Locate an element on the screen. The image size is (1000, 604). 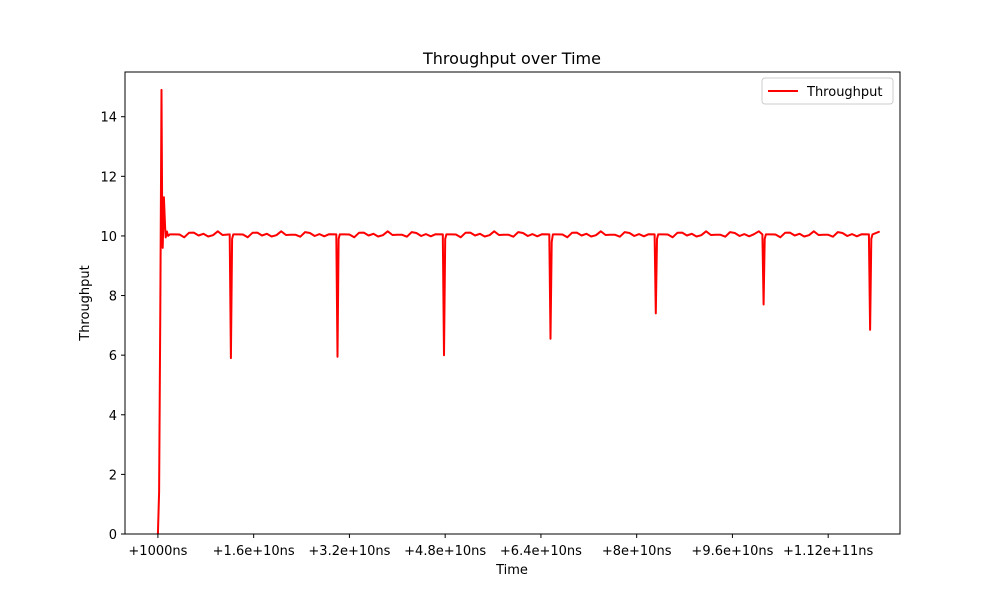
x-tick-label: +6.4e+10ns is located at coordinates (541, 551).